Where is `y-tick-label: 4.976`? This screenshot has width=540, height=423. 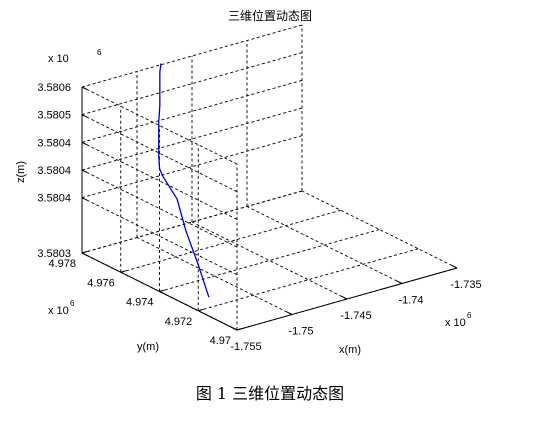
y-tick-label: 4.976 is located at coordinates (101, 283).